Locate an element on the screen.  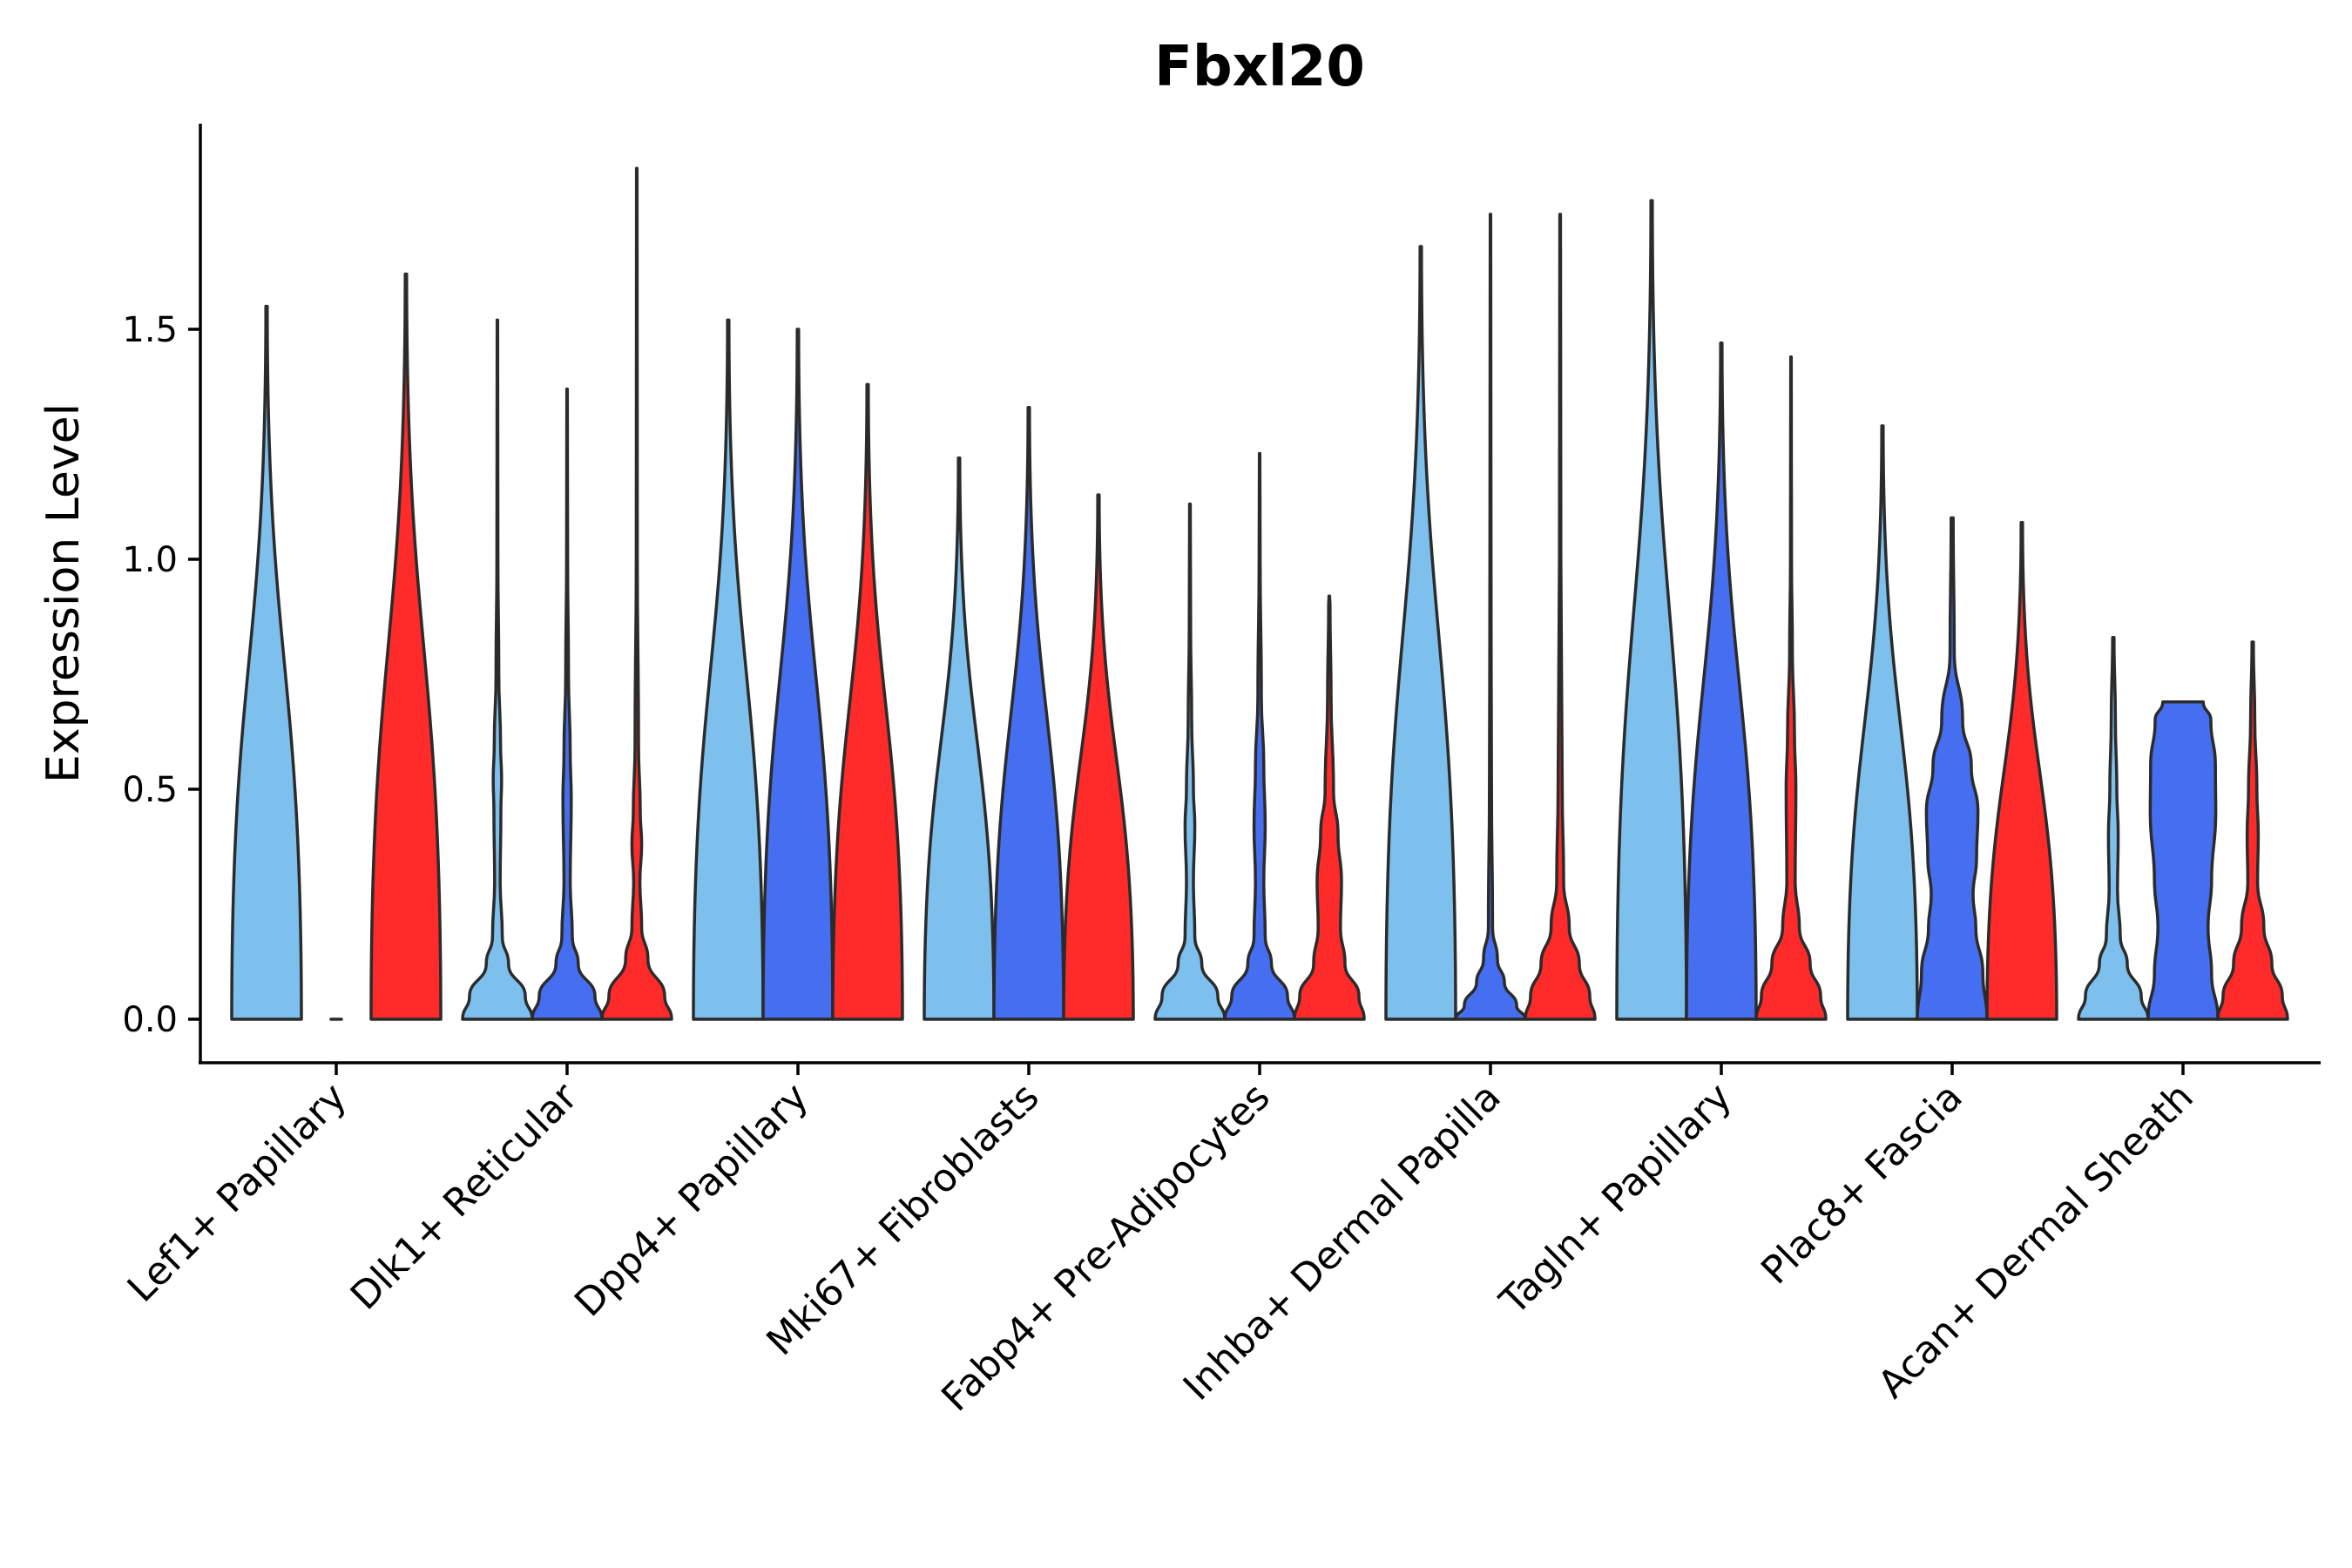
y-axis-title: Expression Level is located at coordinates (64, 593).